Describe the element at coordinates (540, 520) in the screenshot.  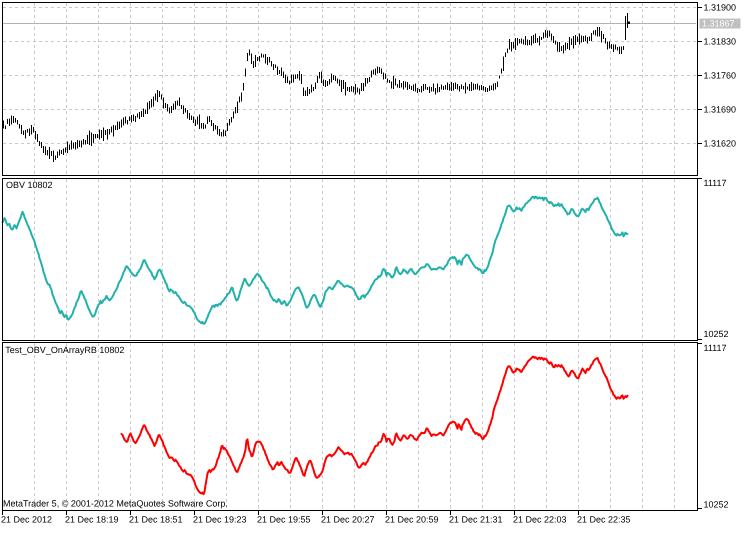
I see `svg-text: 21 Dec 22:03` at that location.